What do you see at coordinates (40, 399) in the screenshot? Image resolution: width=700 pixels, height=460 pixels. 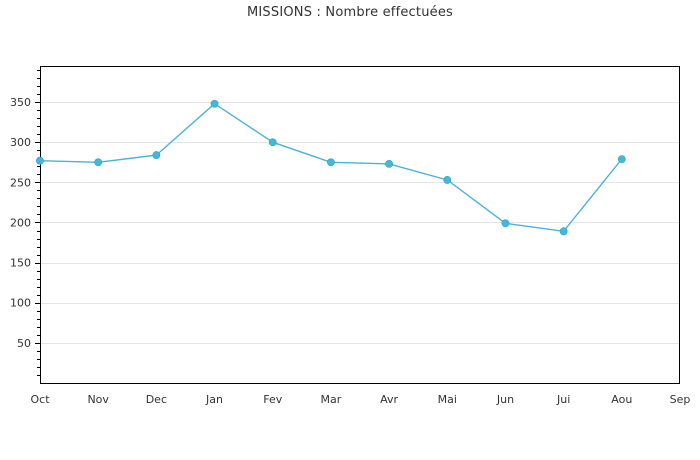 I see `x-tick-label: Oct` at bounding box center [40, 399].